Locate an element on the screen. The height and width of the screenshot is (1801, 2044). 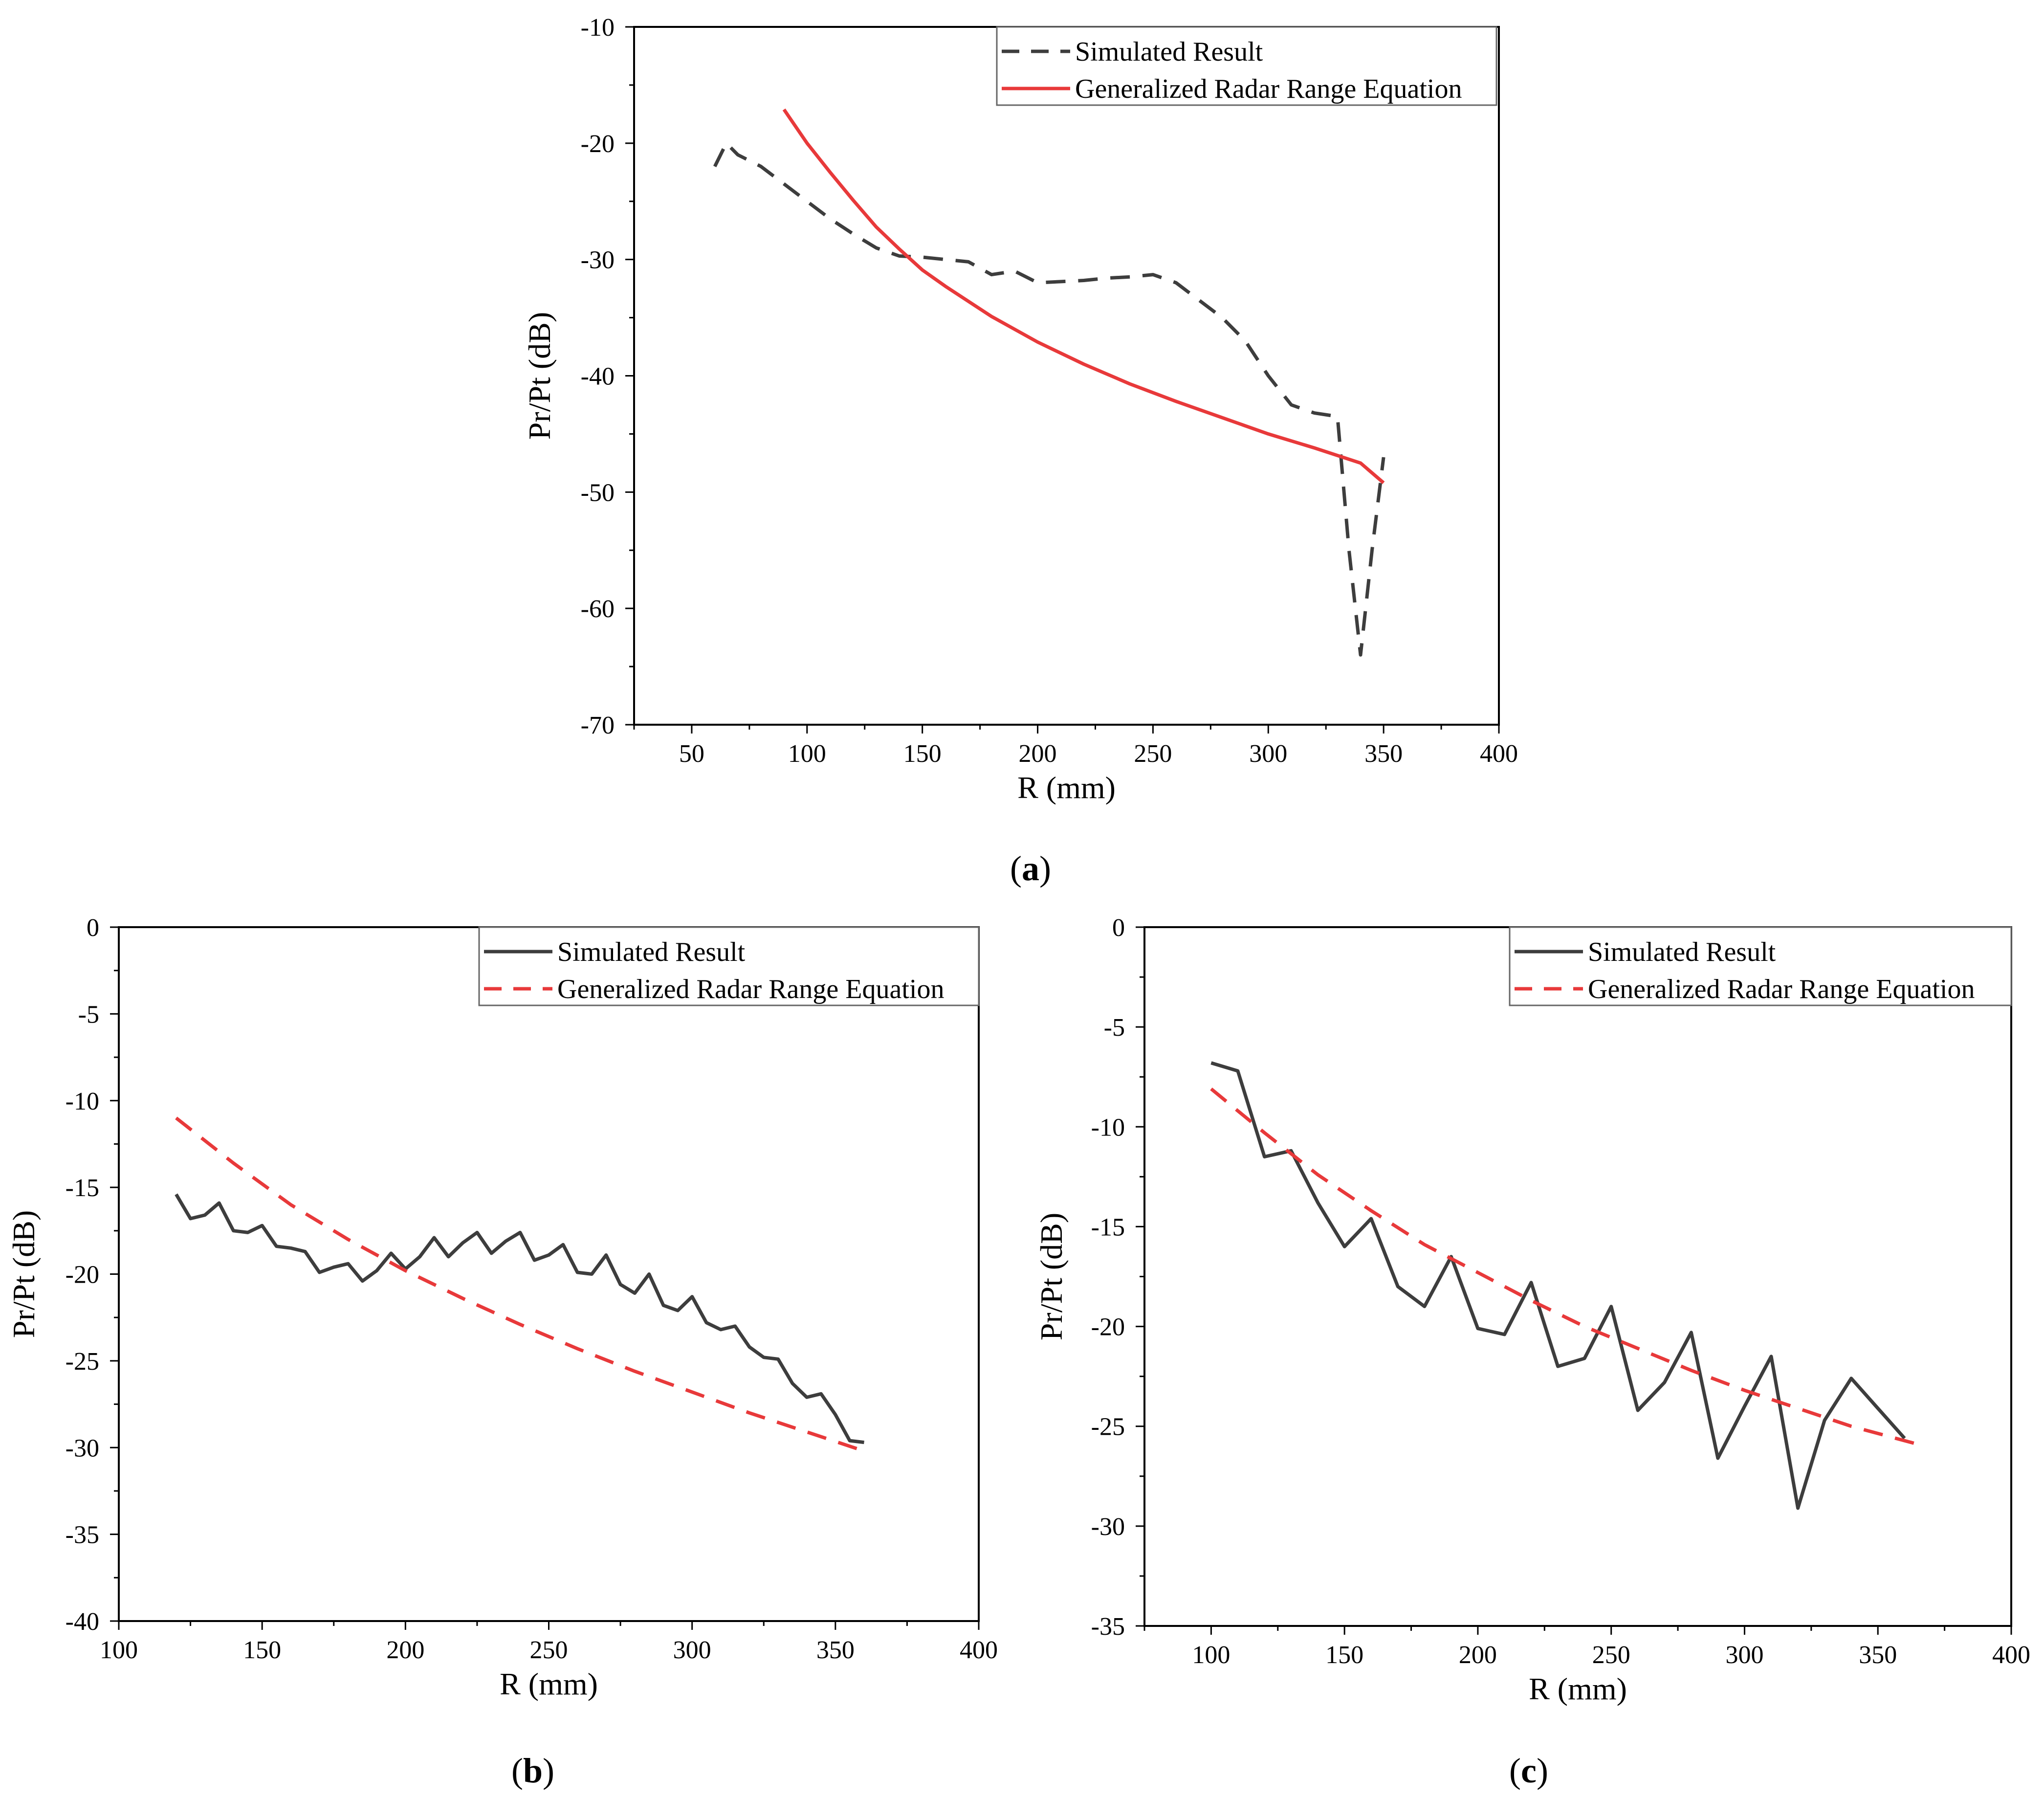
y-tick-label: -60 is located at coordinates (598, 609).